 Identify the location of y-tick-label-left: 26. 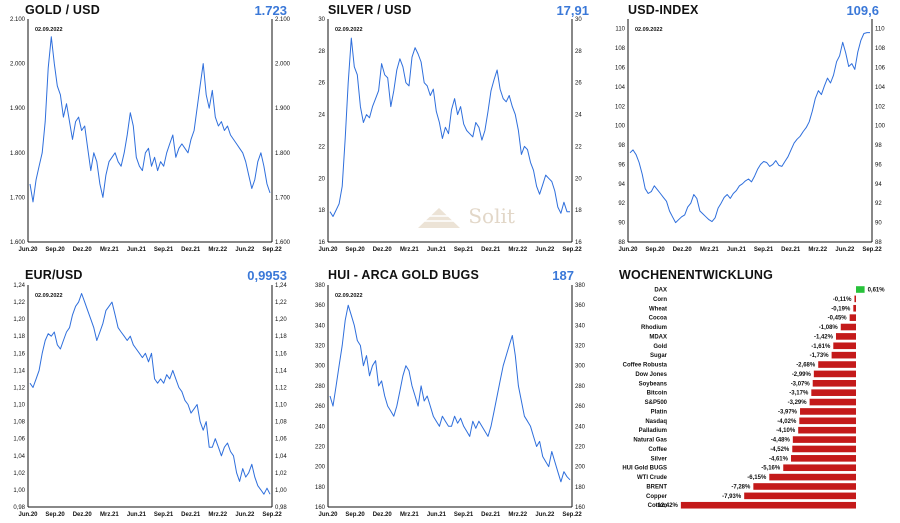
(321, 84).